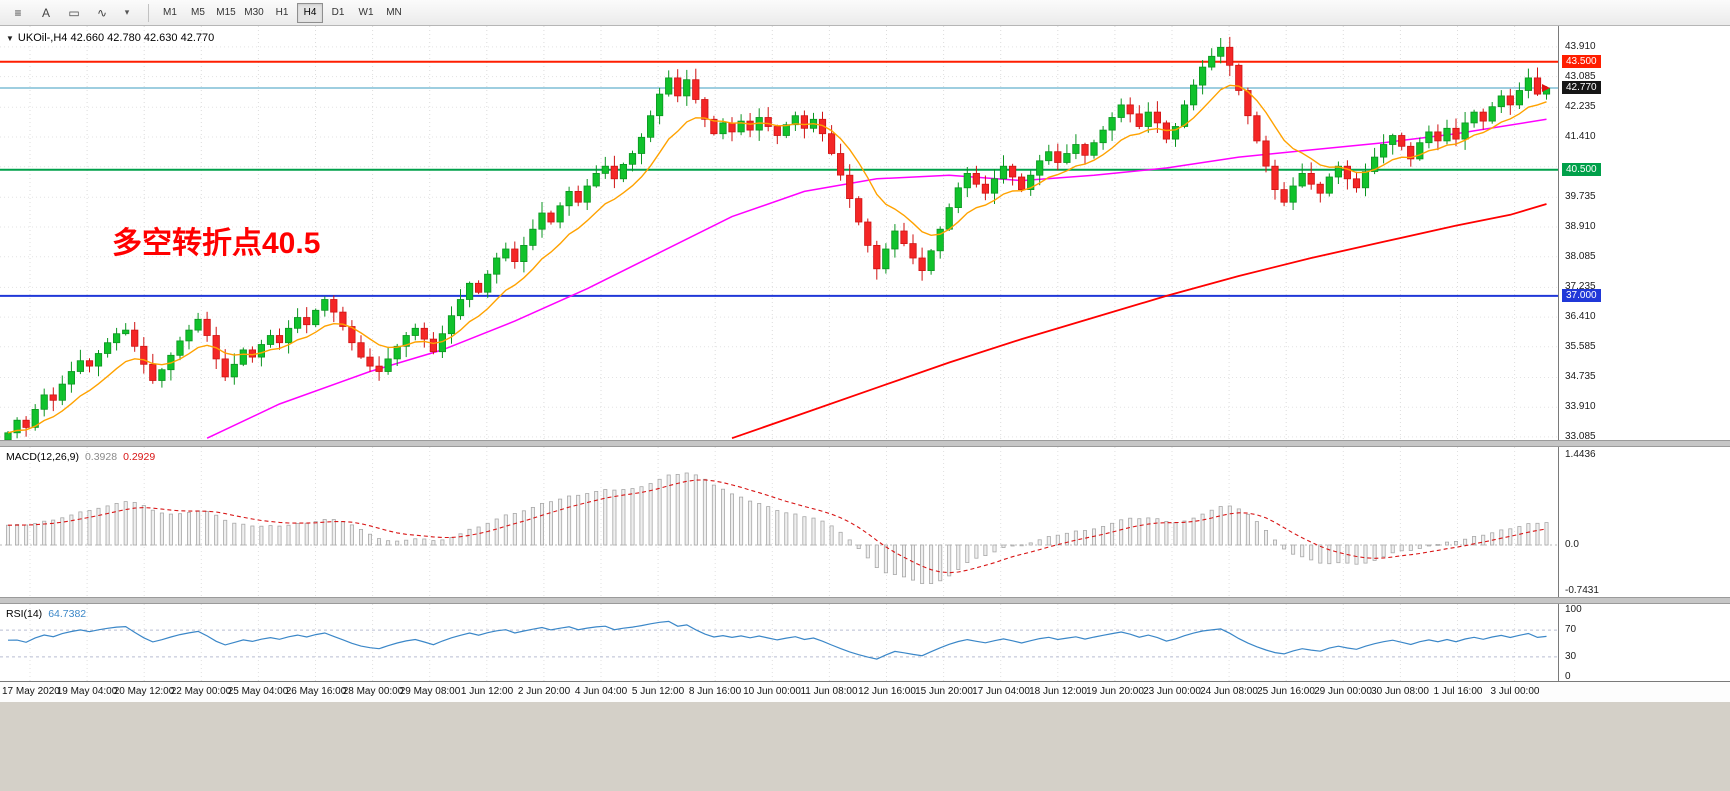  I want to click on toolbar-left-icons: ≡ A ▭ ∿ ▾, so click(72, 13).